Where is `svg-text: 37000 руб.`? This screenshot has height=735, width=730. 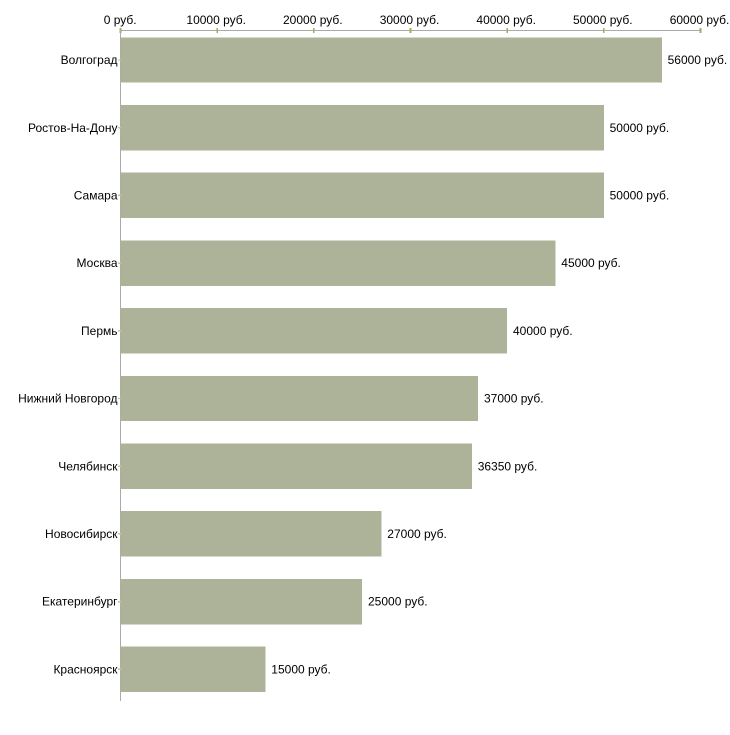 svg-text: 37000 руб. is located at coordinates (514, 399).